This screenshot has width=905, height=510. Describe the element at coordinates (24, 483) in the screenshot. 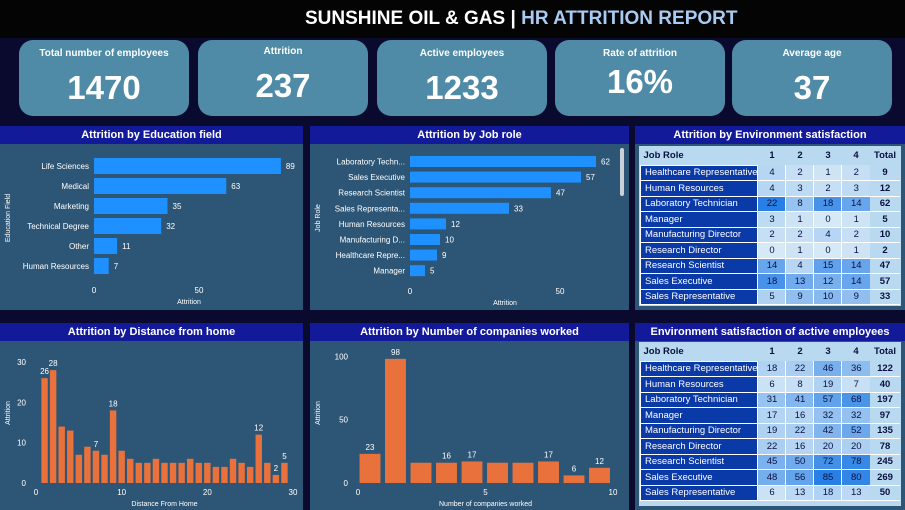

I see `y-tick-label: 0` at that location.